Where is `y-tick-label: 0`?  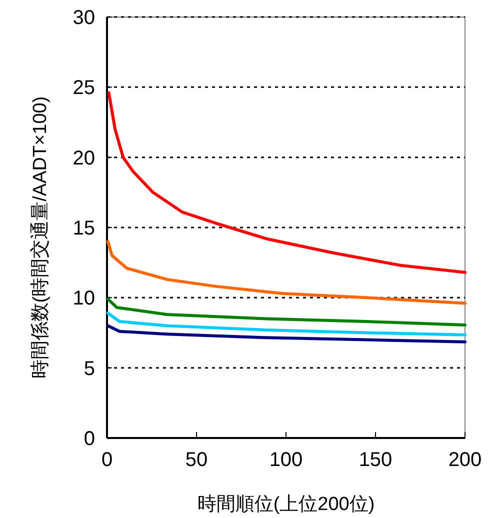
y-tick-label: 0 is located at coordinates (89, 439).